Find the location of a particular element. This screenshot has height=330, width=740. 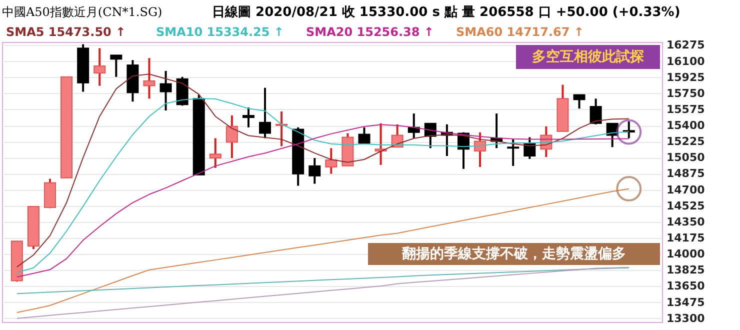

text: SMA5 15473.50 ↑ is located at coordinates (66, 32).